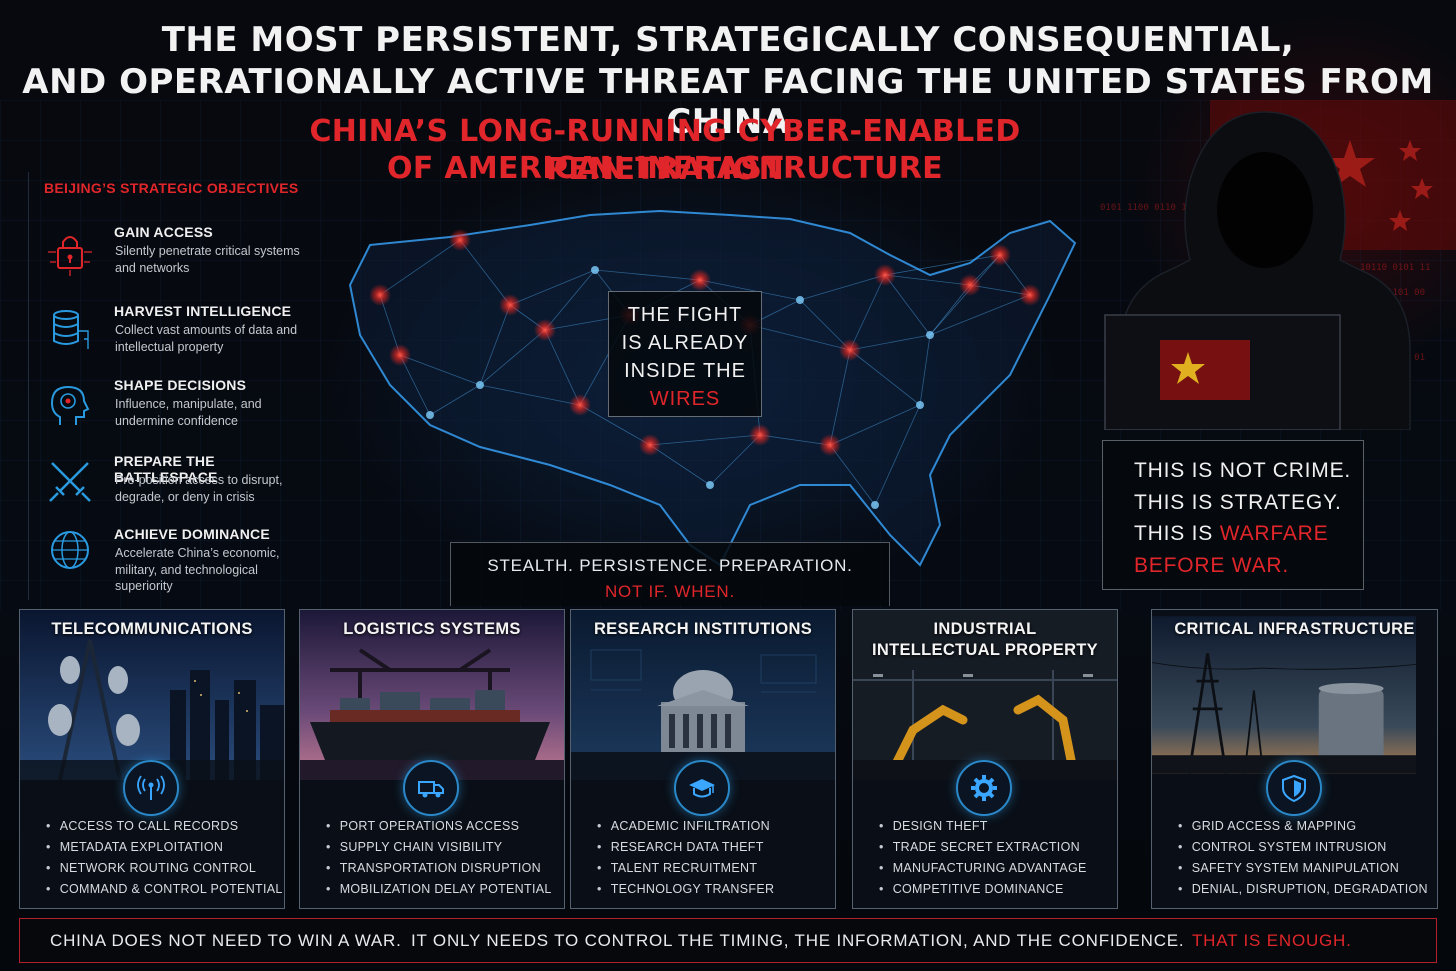  Describe the element at coordinates (439, 847) in the screenshot. I see `list-item: SUPPLY CHAIN VISIBILITY` at that location.